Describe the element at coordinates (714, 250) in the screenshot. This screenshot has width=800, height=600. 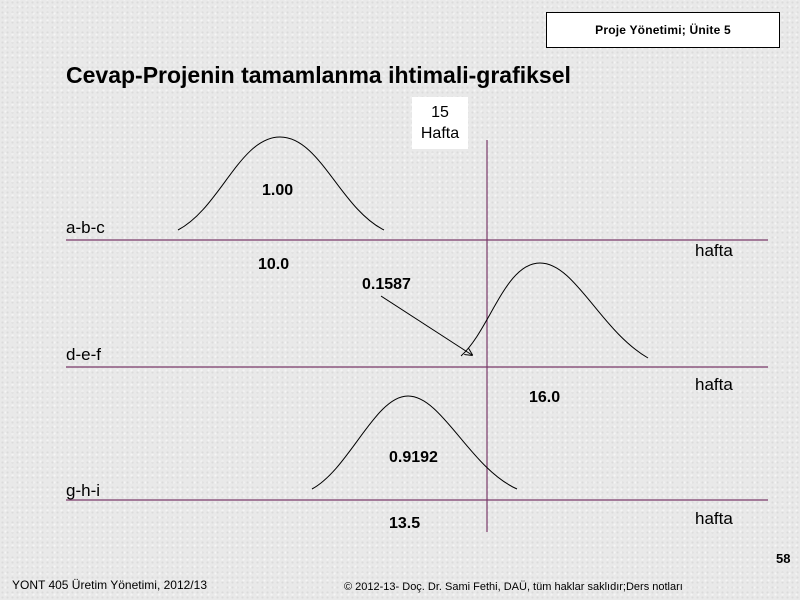
I see `axis-unit-abc: hafta` at that location.